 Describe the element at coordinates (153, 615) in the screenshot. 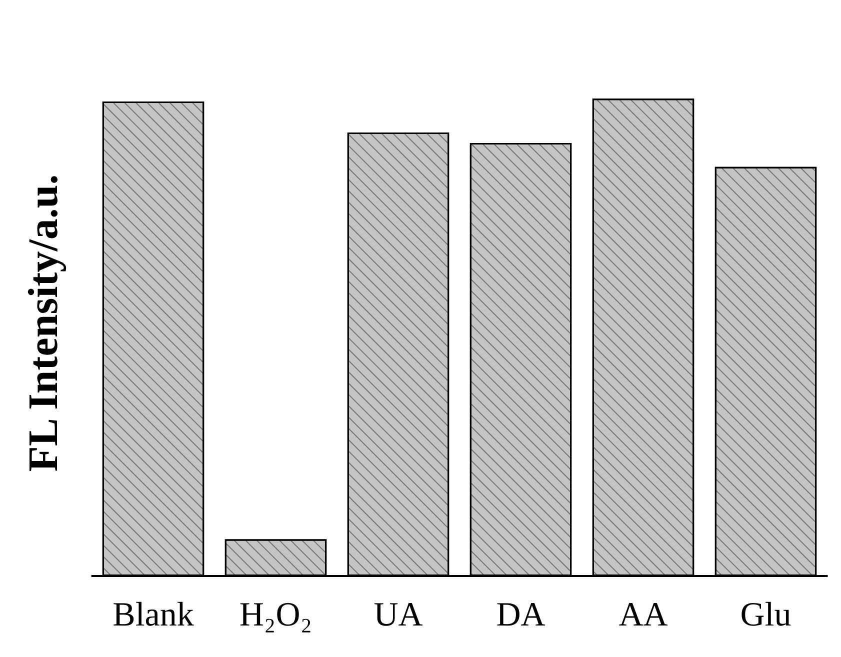

I see `x-tick-label: Blank` at that location.